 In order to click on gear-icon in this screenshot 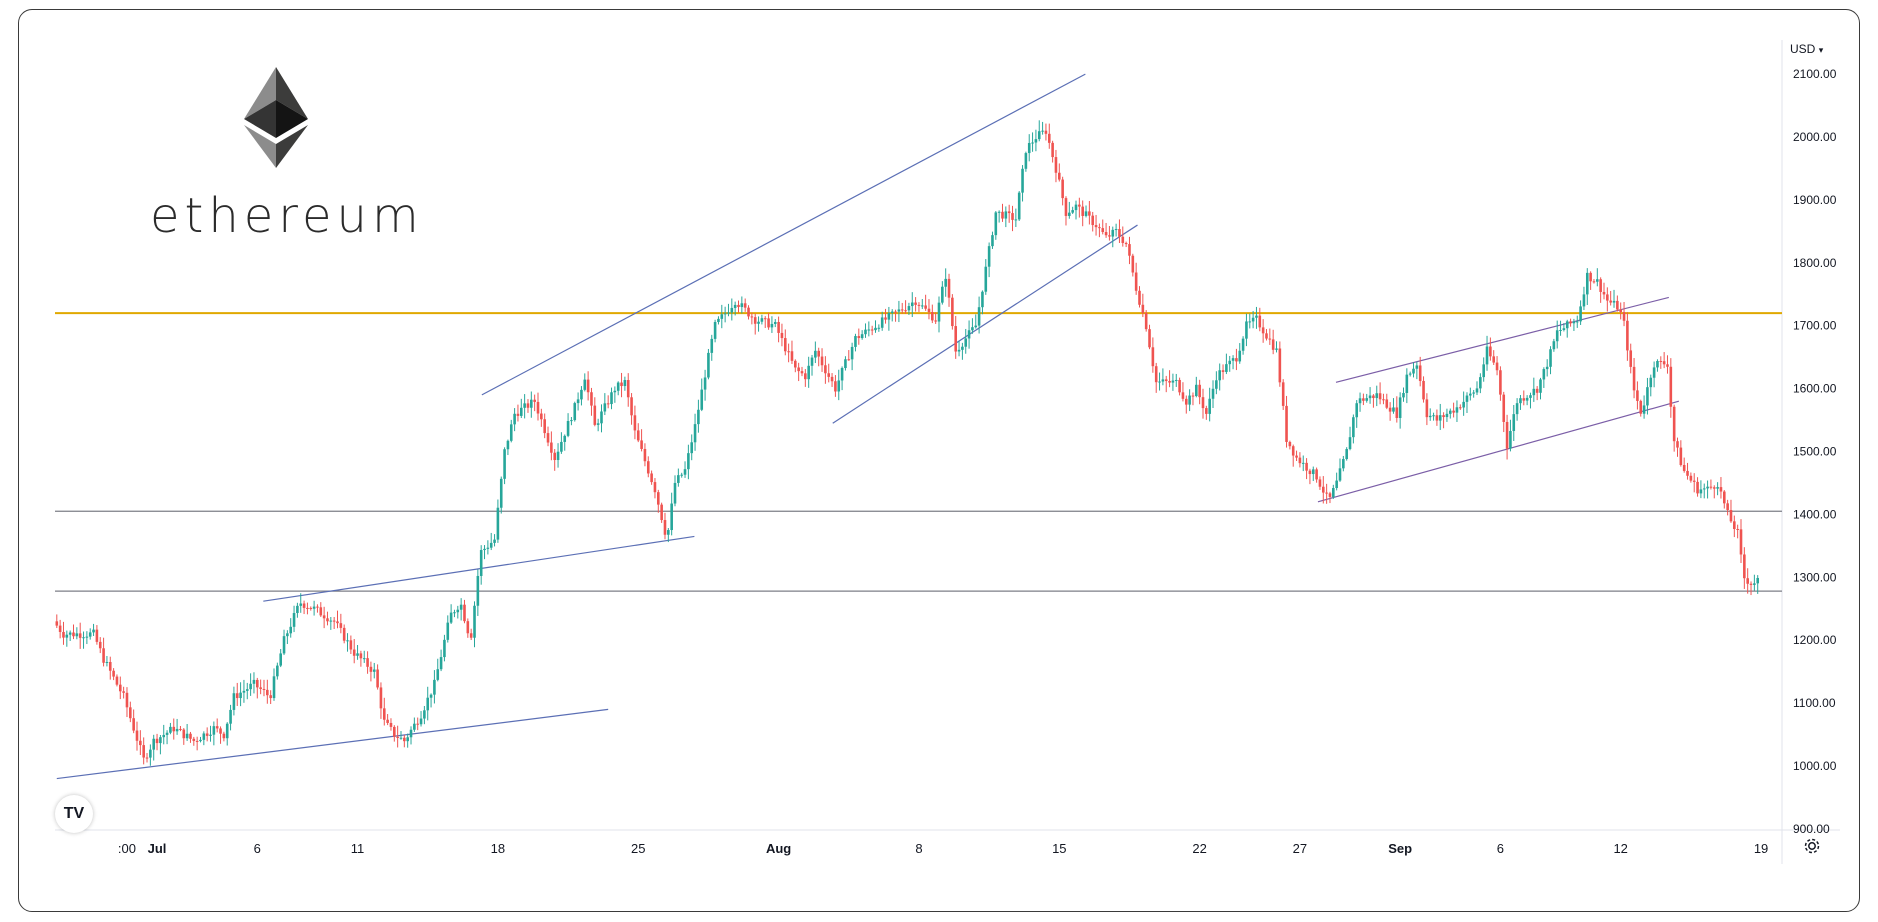, I will do `click(1812, 846)`.